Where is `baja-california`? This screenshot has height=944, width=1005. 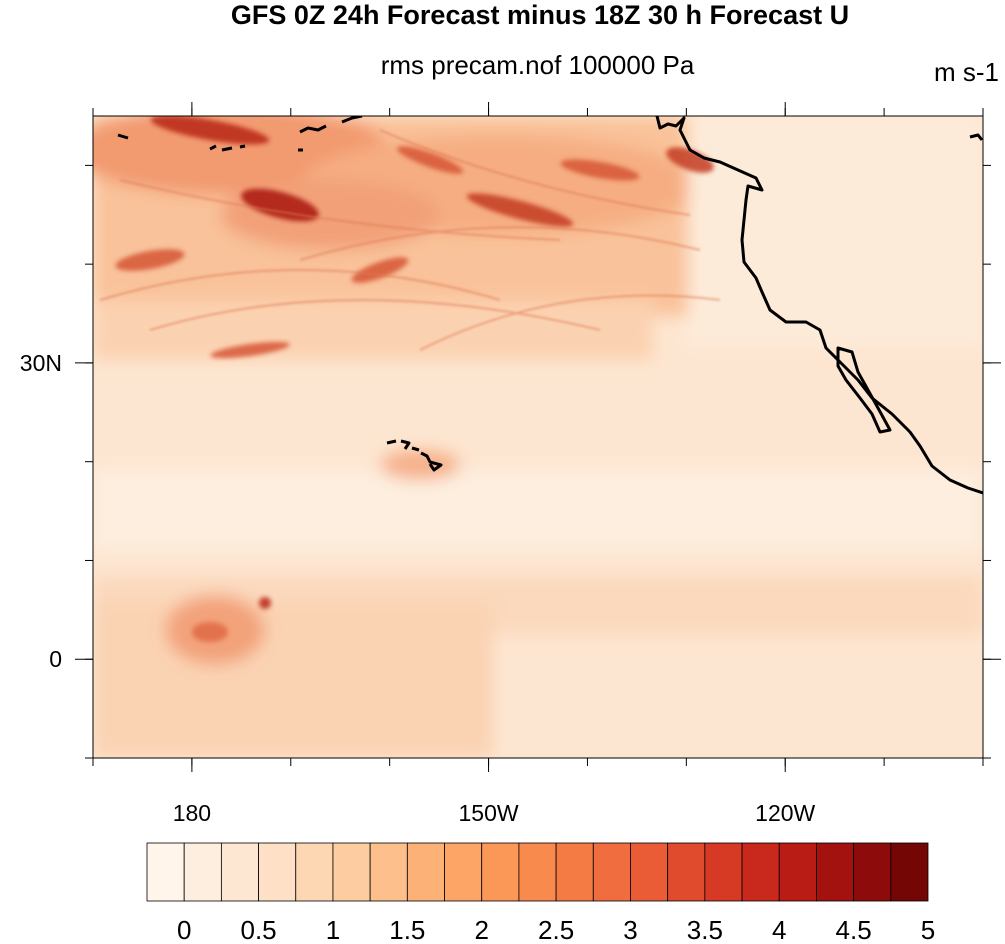 baja-california is located at coordinates (864, 390).